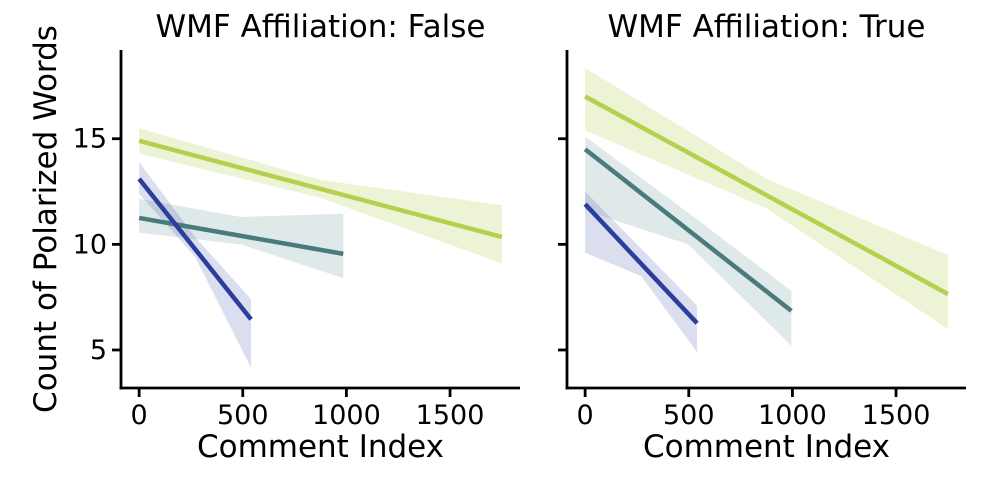 The image size is (1000, 500). What do you see at coordinates (90, 244) in the screenshot?
I see `y-tick-label: 10` at bounding box center [90, 244].